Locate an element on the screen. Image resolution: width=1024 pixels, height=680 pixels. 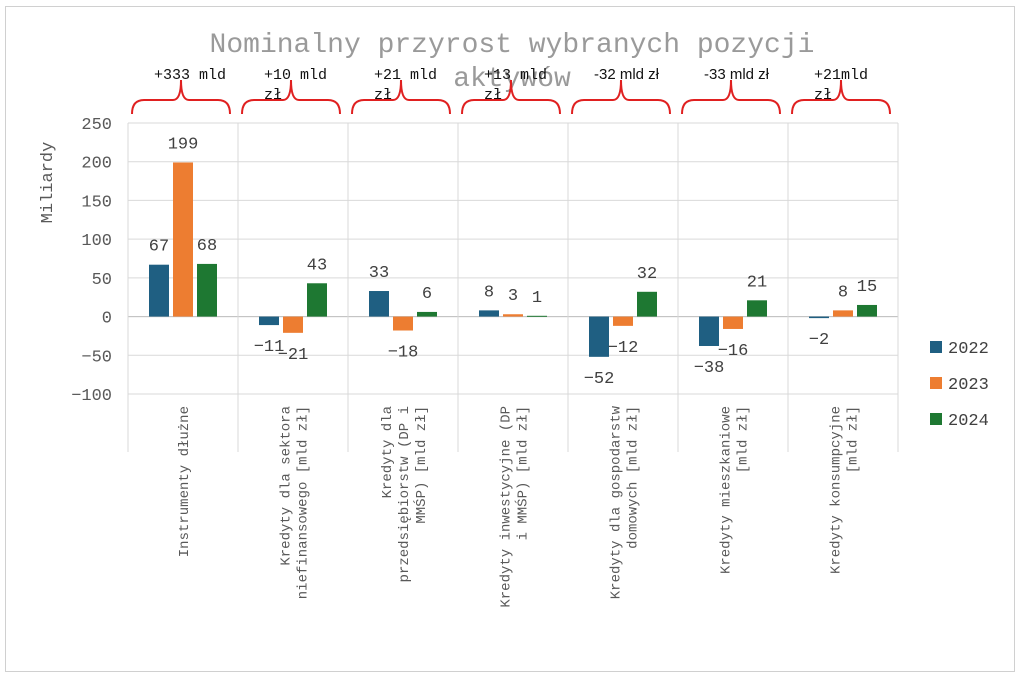
category-label-line: Kredyty inwestycyjne (DP is located at coordinates (507, 507).